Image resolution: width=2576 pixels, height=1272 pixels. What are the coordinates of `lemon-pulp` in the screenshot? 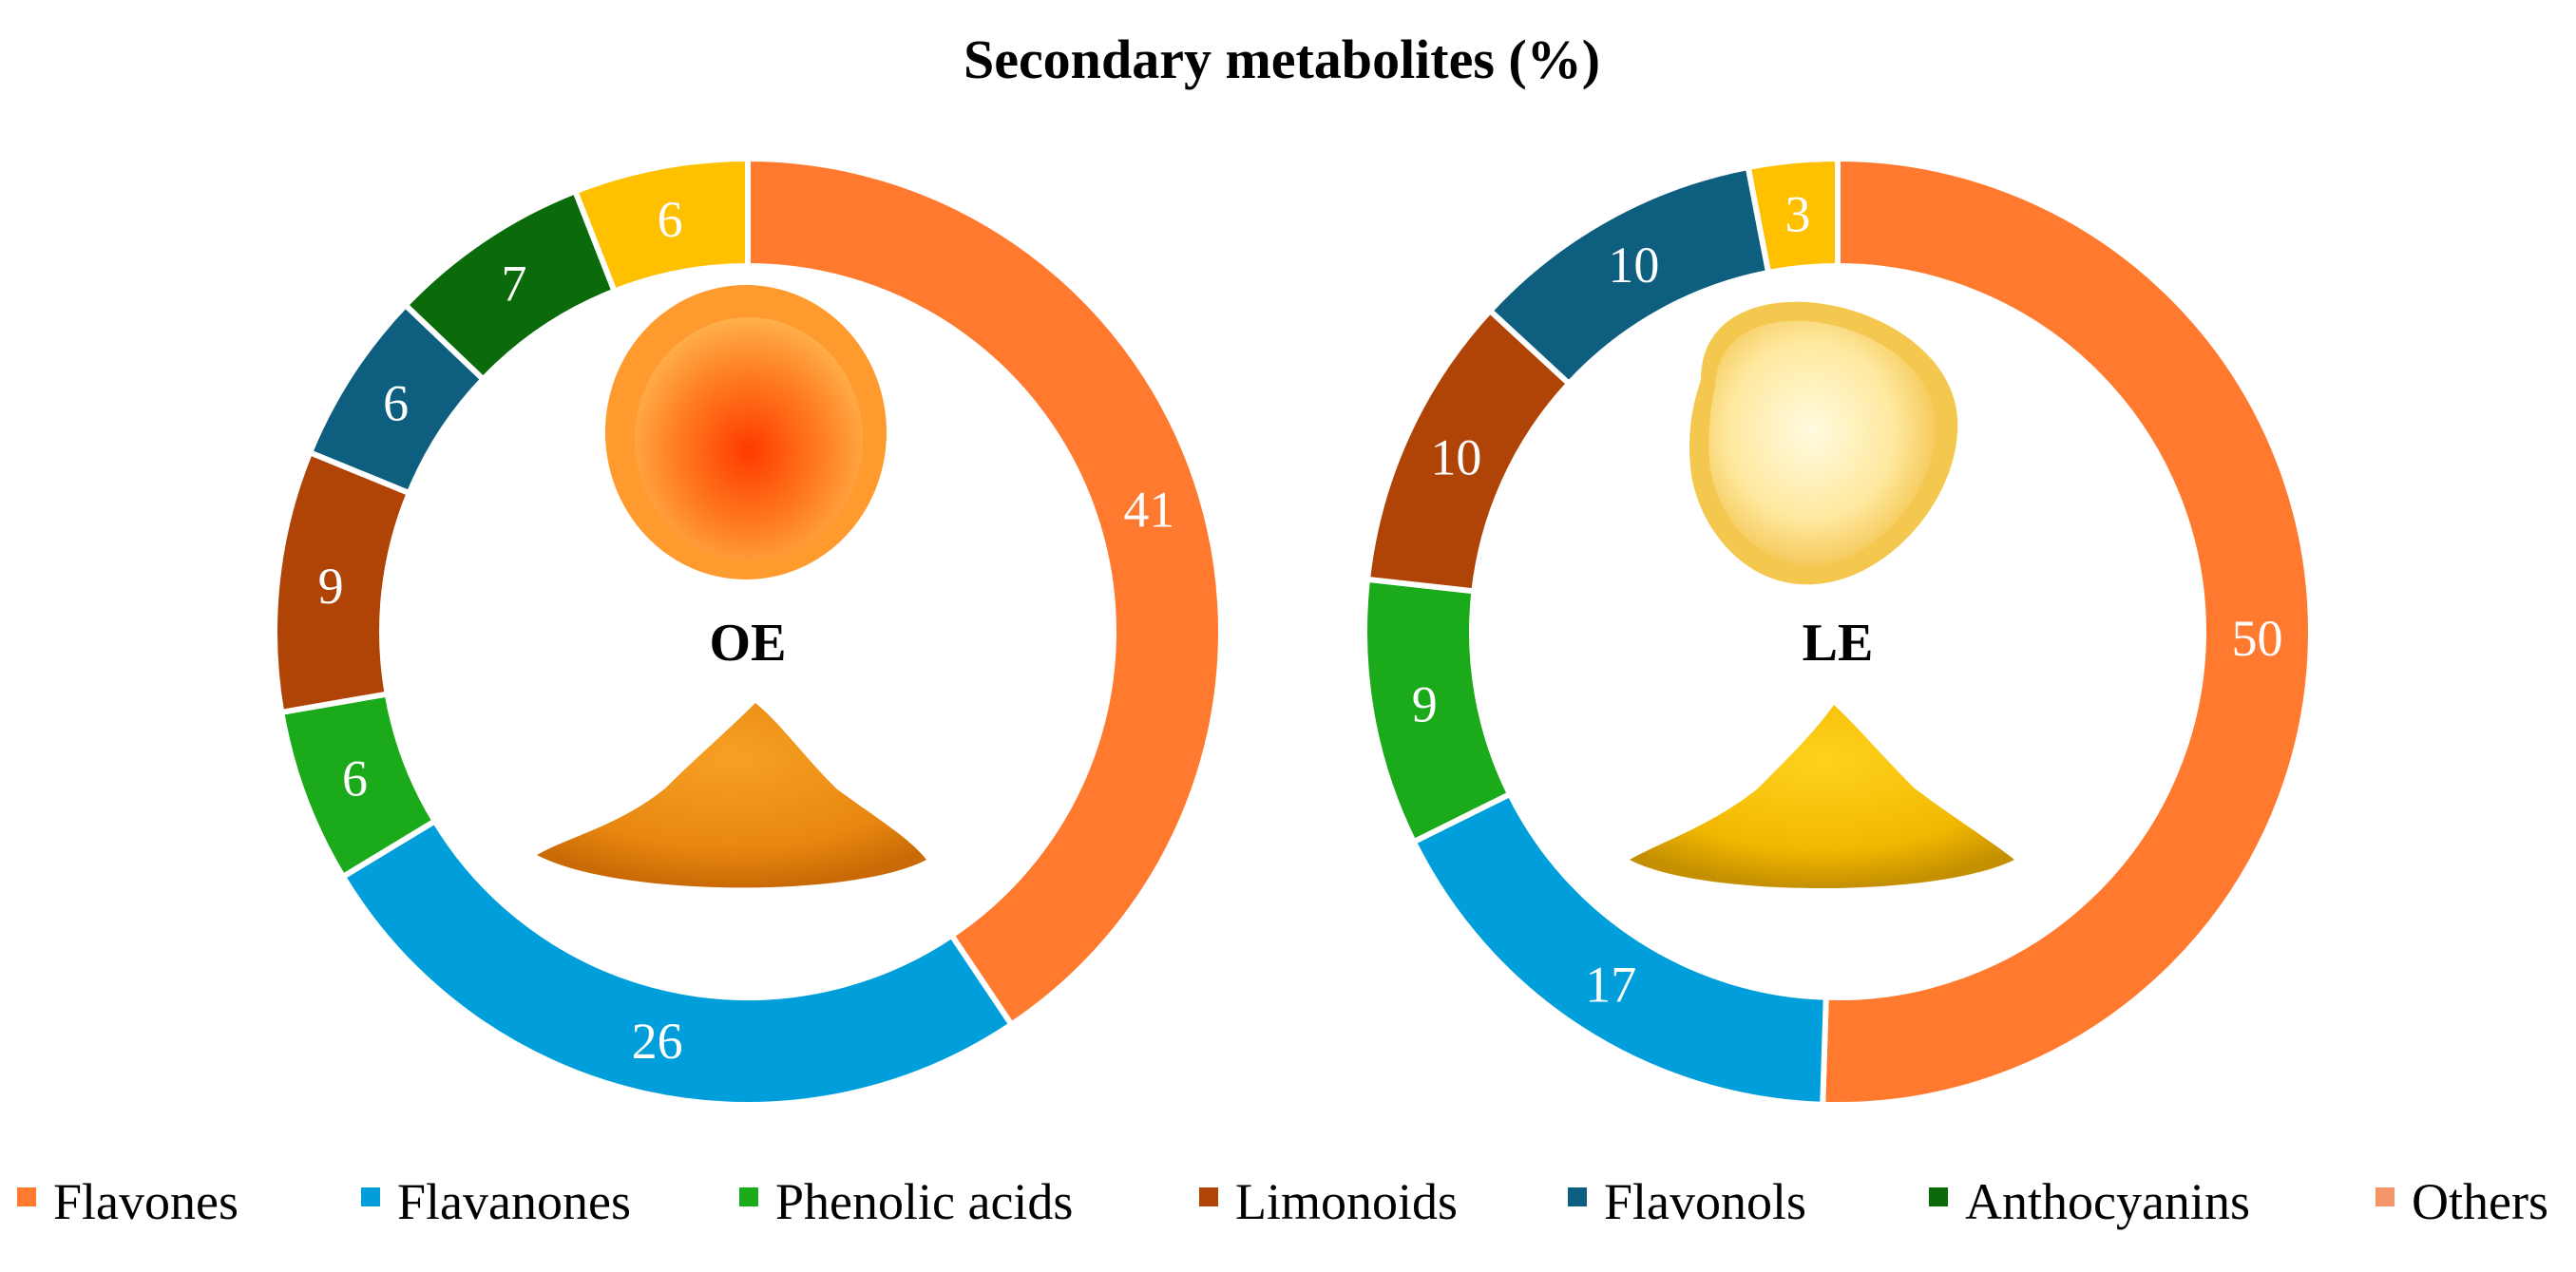 It's located at (1822, 443).